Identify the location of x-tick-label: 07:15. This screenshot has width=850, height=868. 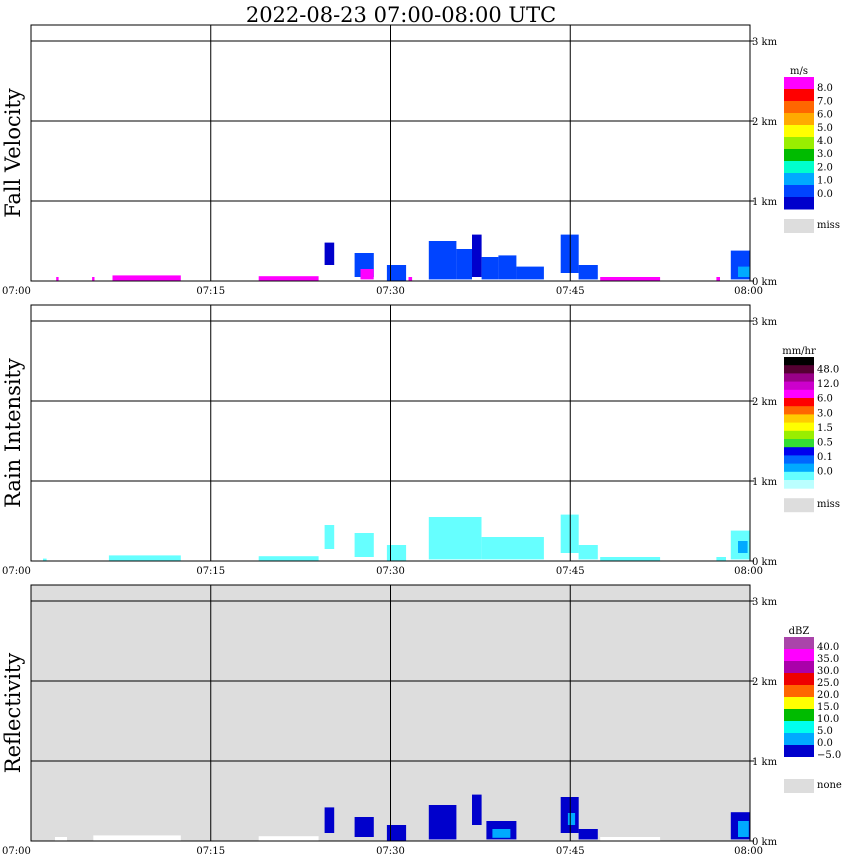
(210, 291).